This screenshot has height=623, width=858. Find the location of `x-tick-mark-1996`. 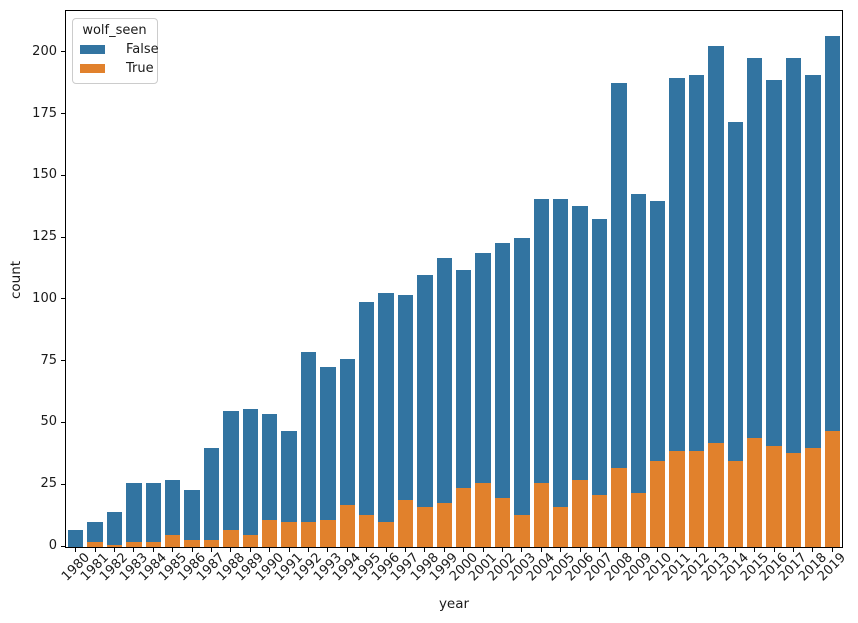

x-tick-mark-1996 is located at coordinates (386, 550).